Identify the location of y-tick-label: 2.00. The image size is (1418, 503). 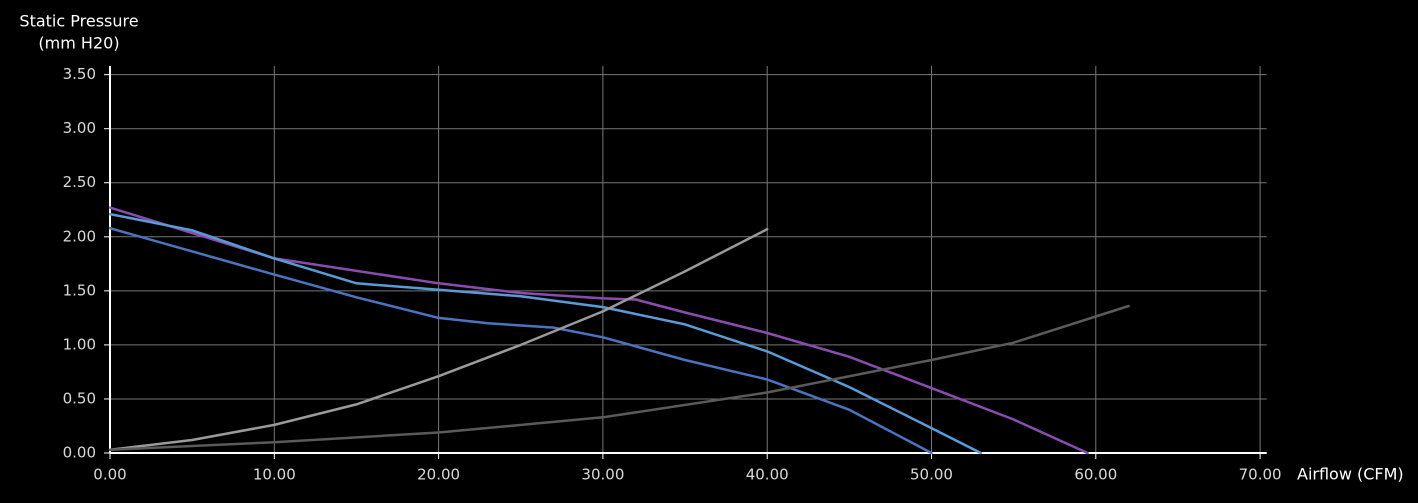
(79, 236).